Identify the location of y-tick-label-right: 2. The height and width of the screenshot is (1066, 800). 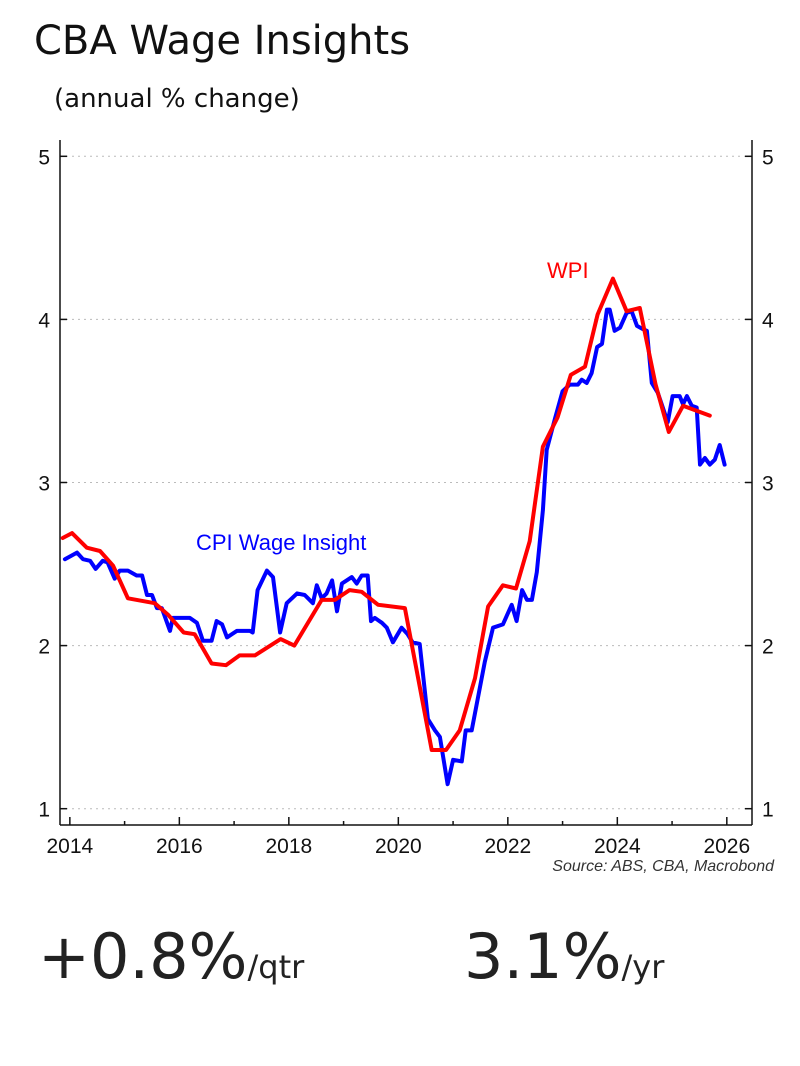
(768, 647).